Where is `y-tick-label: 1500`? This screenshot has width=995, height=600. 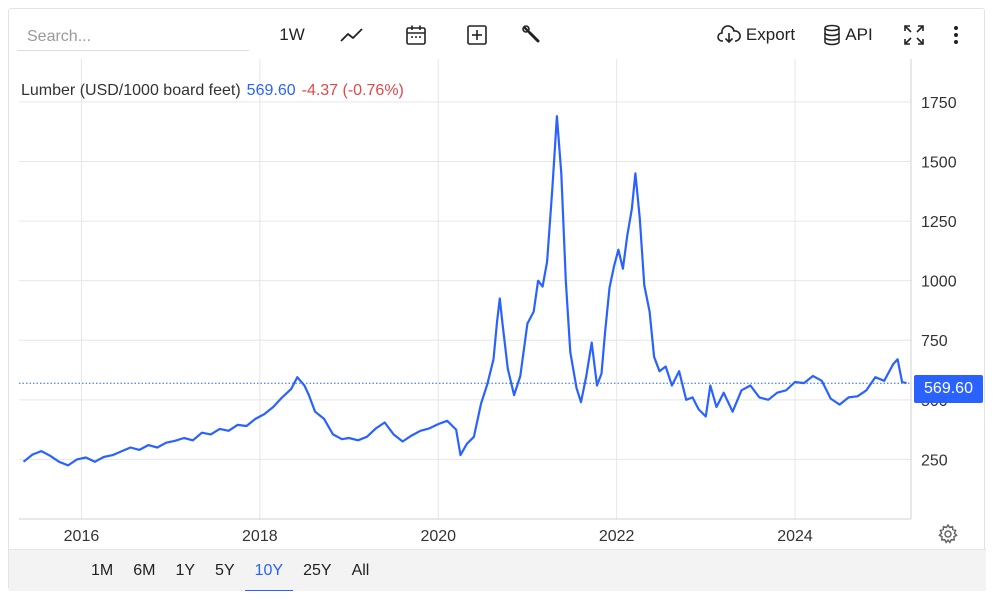
y-tick-label: 1500 is located at coordinates (939, 162).